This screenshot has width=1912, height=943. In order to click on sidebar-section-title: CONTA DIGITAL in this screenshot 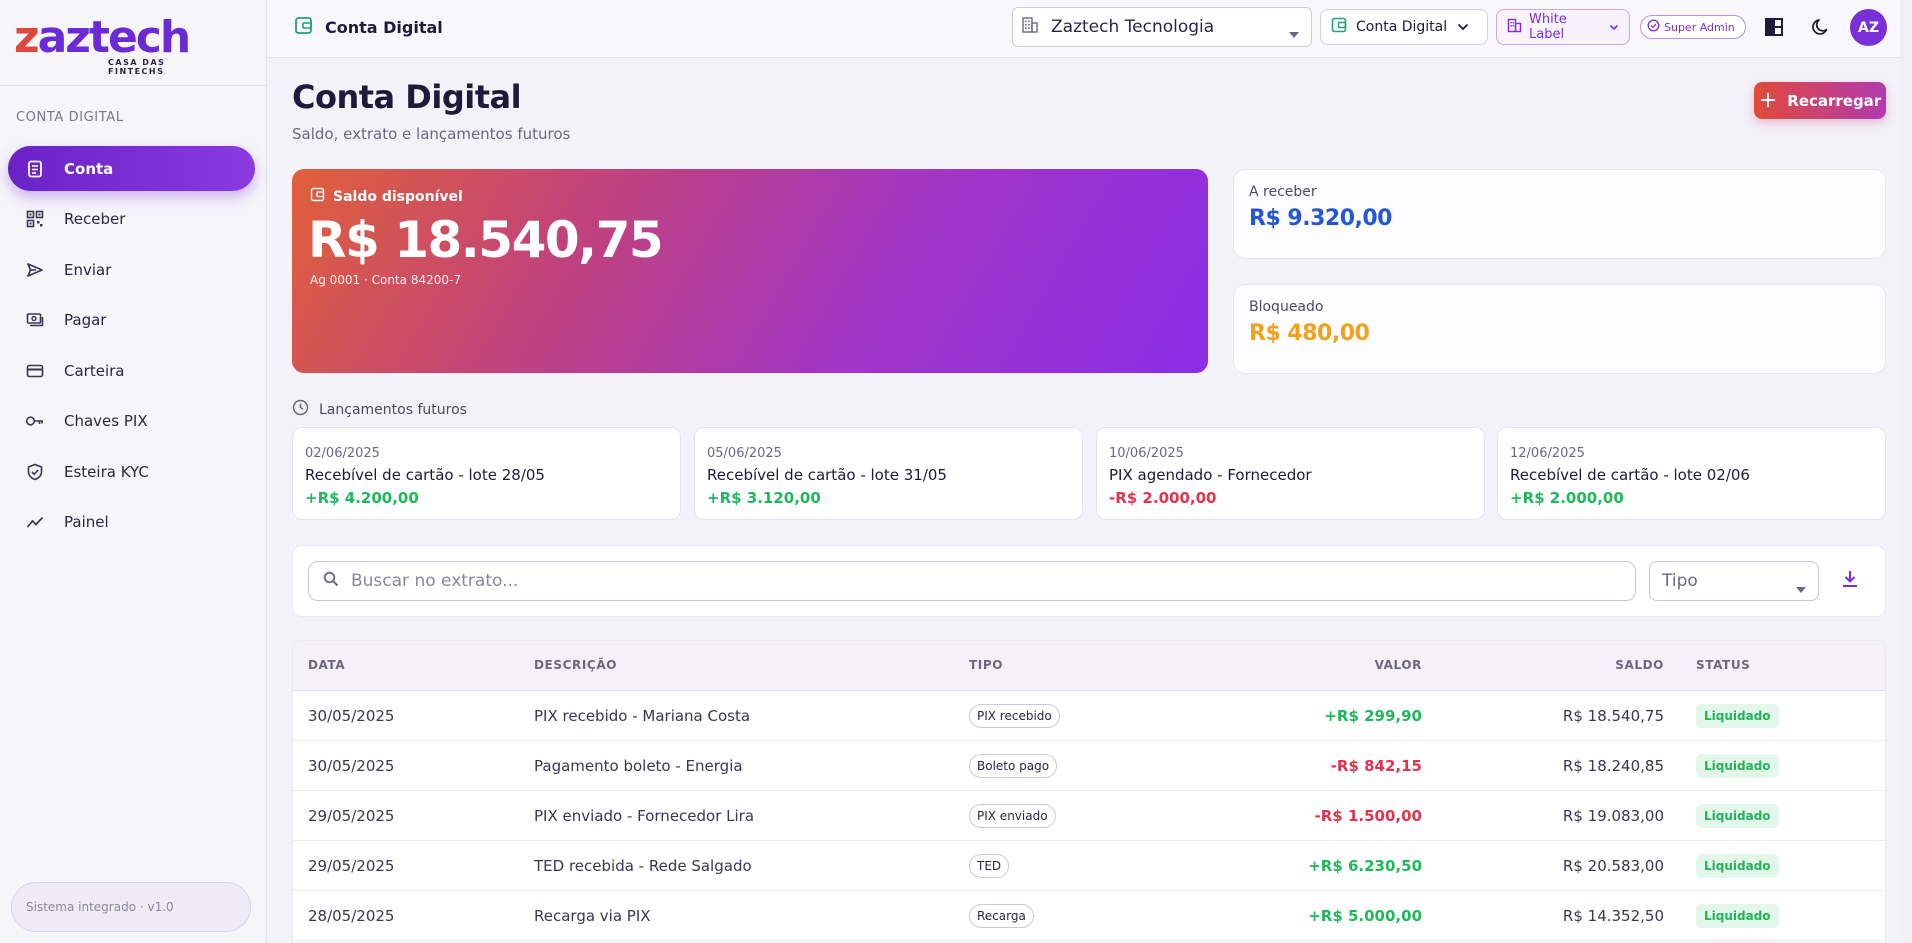, I will do `click(70, 117)`.